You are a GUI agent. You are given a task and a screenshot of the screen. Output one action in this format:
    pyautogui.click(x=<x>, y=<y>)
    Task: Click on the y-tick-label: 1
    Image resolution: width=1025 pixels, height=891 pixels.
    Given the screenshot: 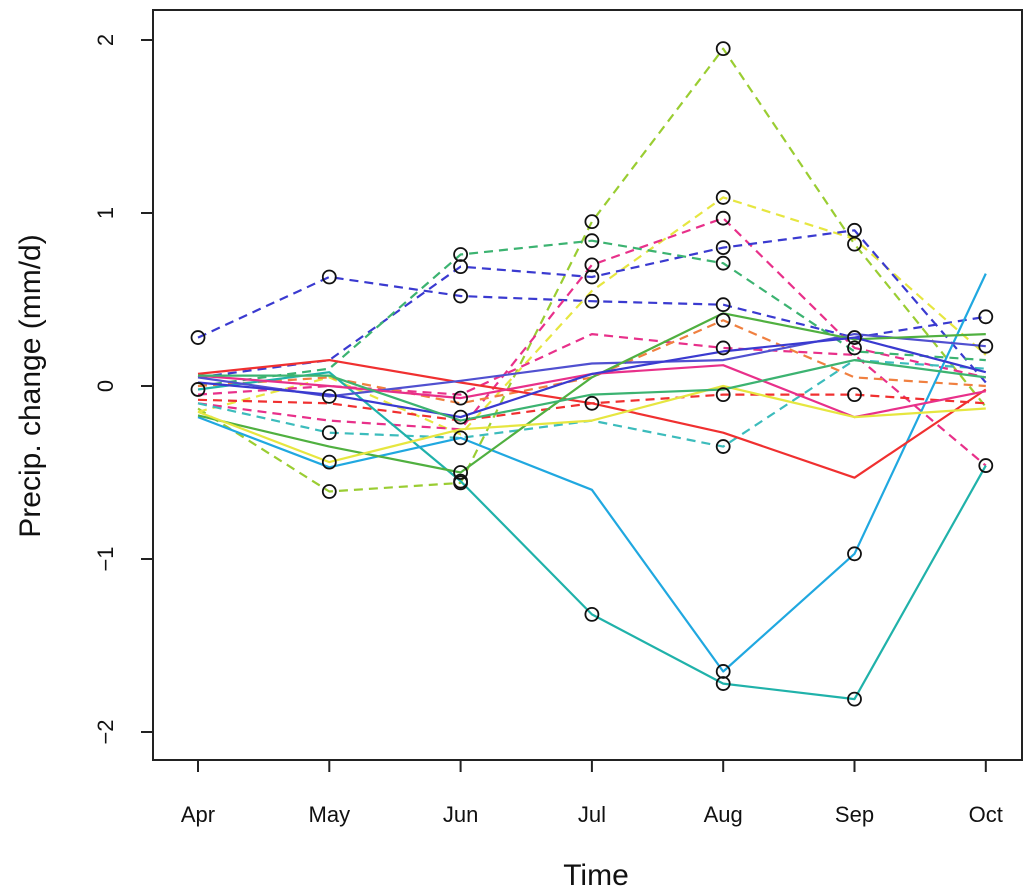 What is the action you would take?
    pyautogui.click(x=105, y=213)
    